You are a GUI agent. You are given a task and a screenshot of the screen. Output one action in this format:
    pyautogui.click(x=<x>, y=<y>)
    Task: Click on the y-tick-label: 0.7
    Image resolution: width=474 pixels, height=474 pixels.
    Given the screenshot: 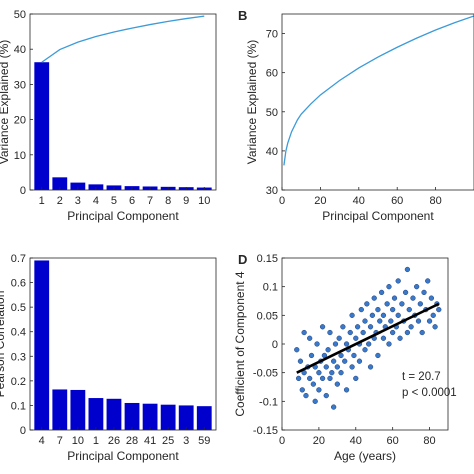 What is the action you would take?
    pyautogui.click(x=18, y=259)
    